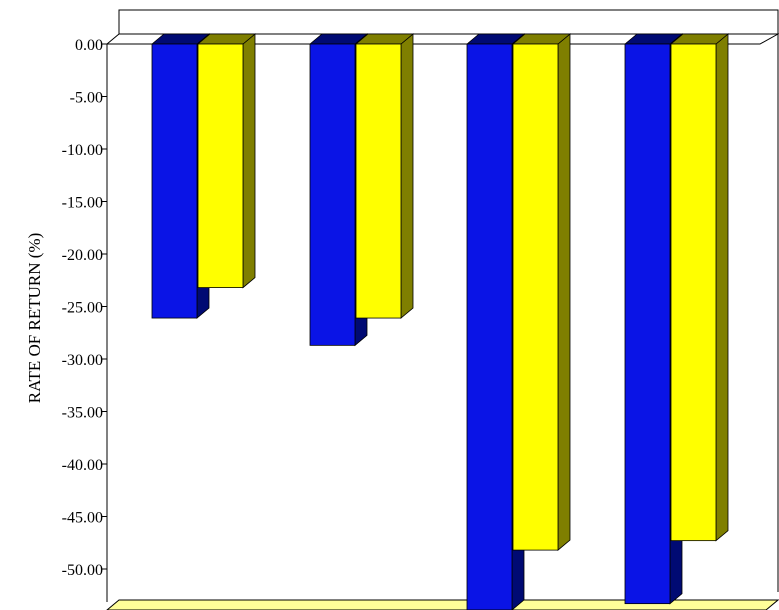  I want to click on y-tick-label: -25.00, so click(82, 308).